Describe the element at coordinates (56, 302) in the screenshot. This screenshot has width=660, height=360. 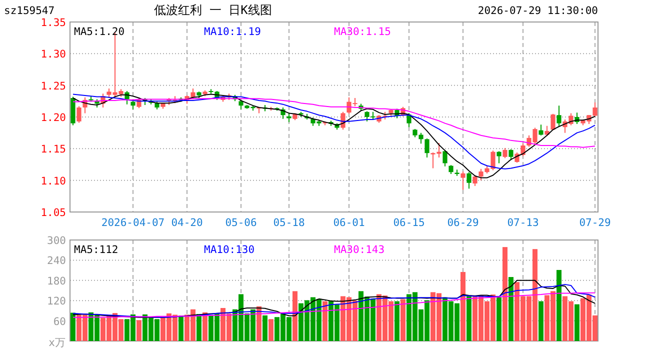
I see `y-tick-label: 120` at that location.